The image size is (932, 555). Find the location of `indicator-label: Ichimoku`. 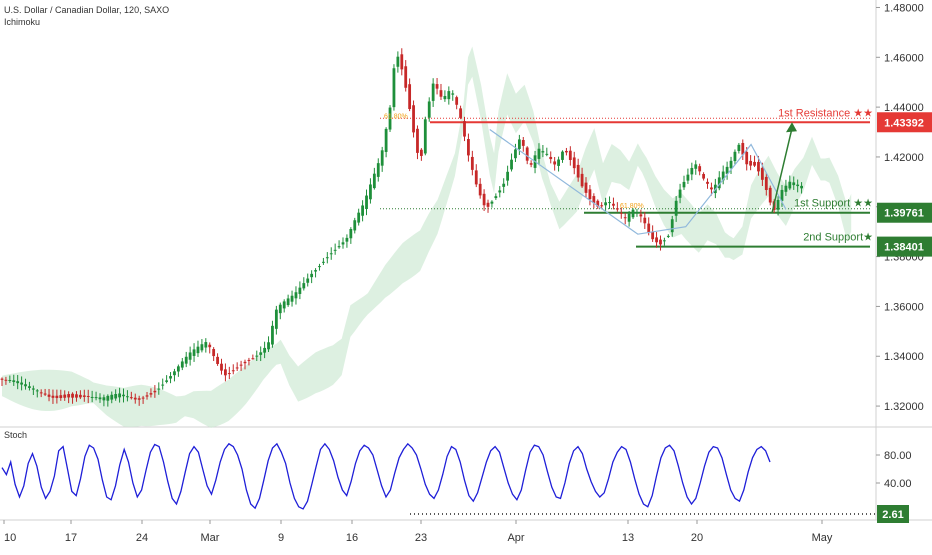

indicator-label: Ichimoku is located at coordinates (22, 22).